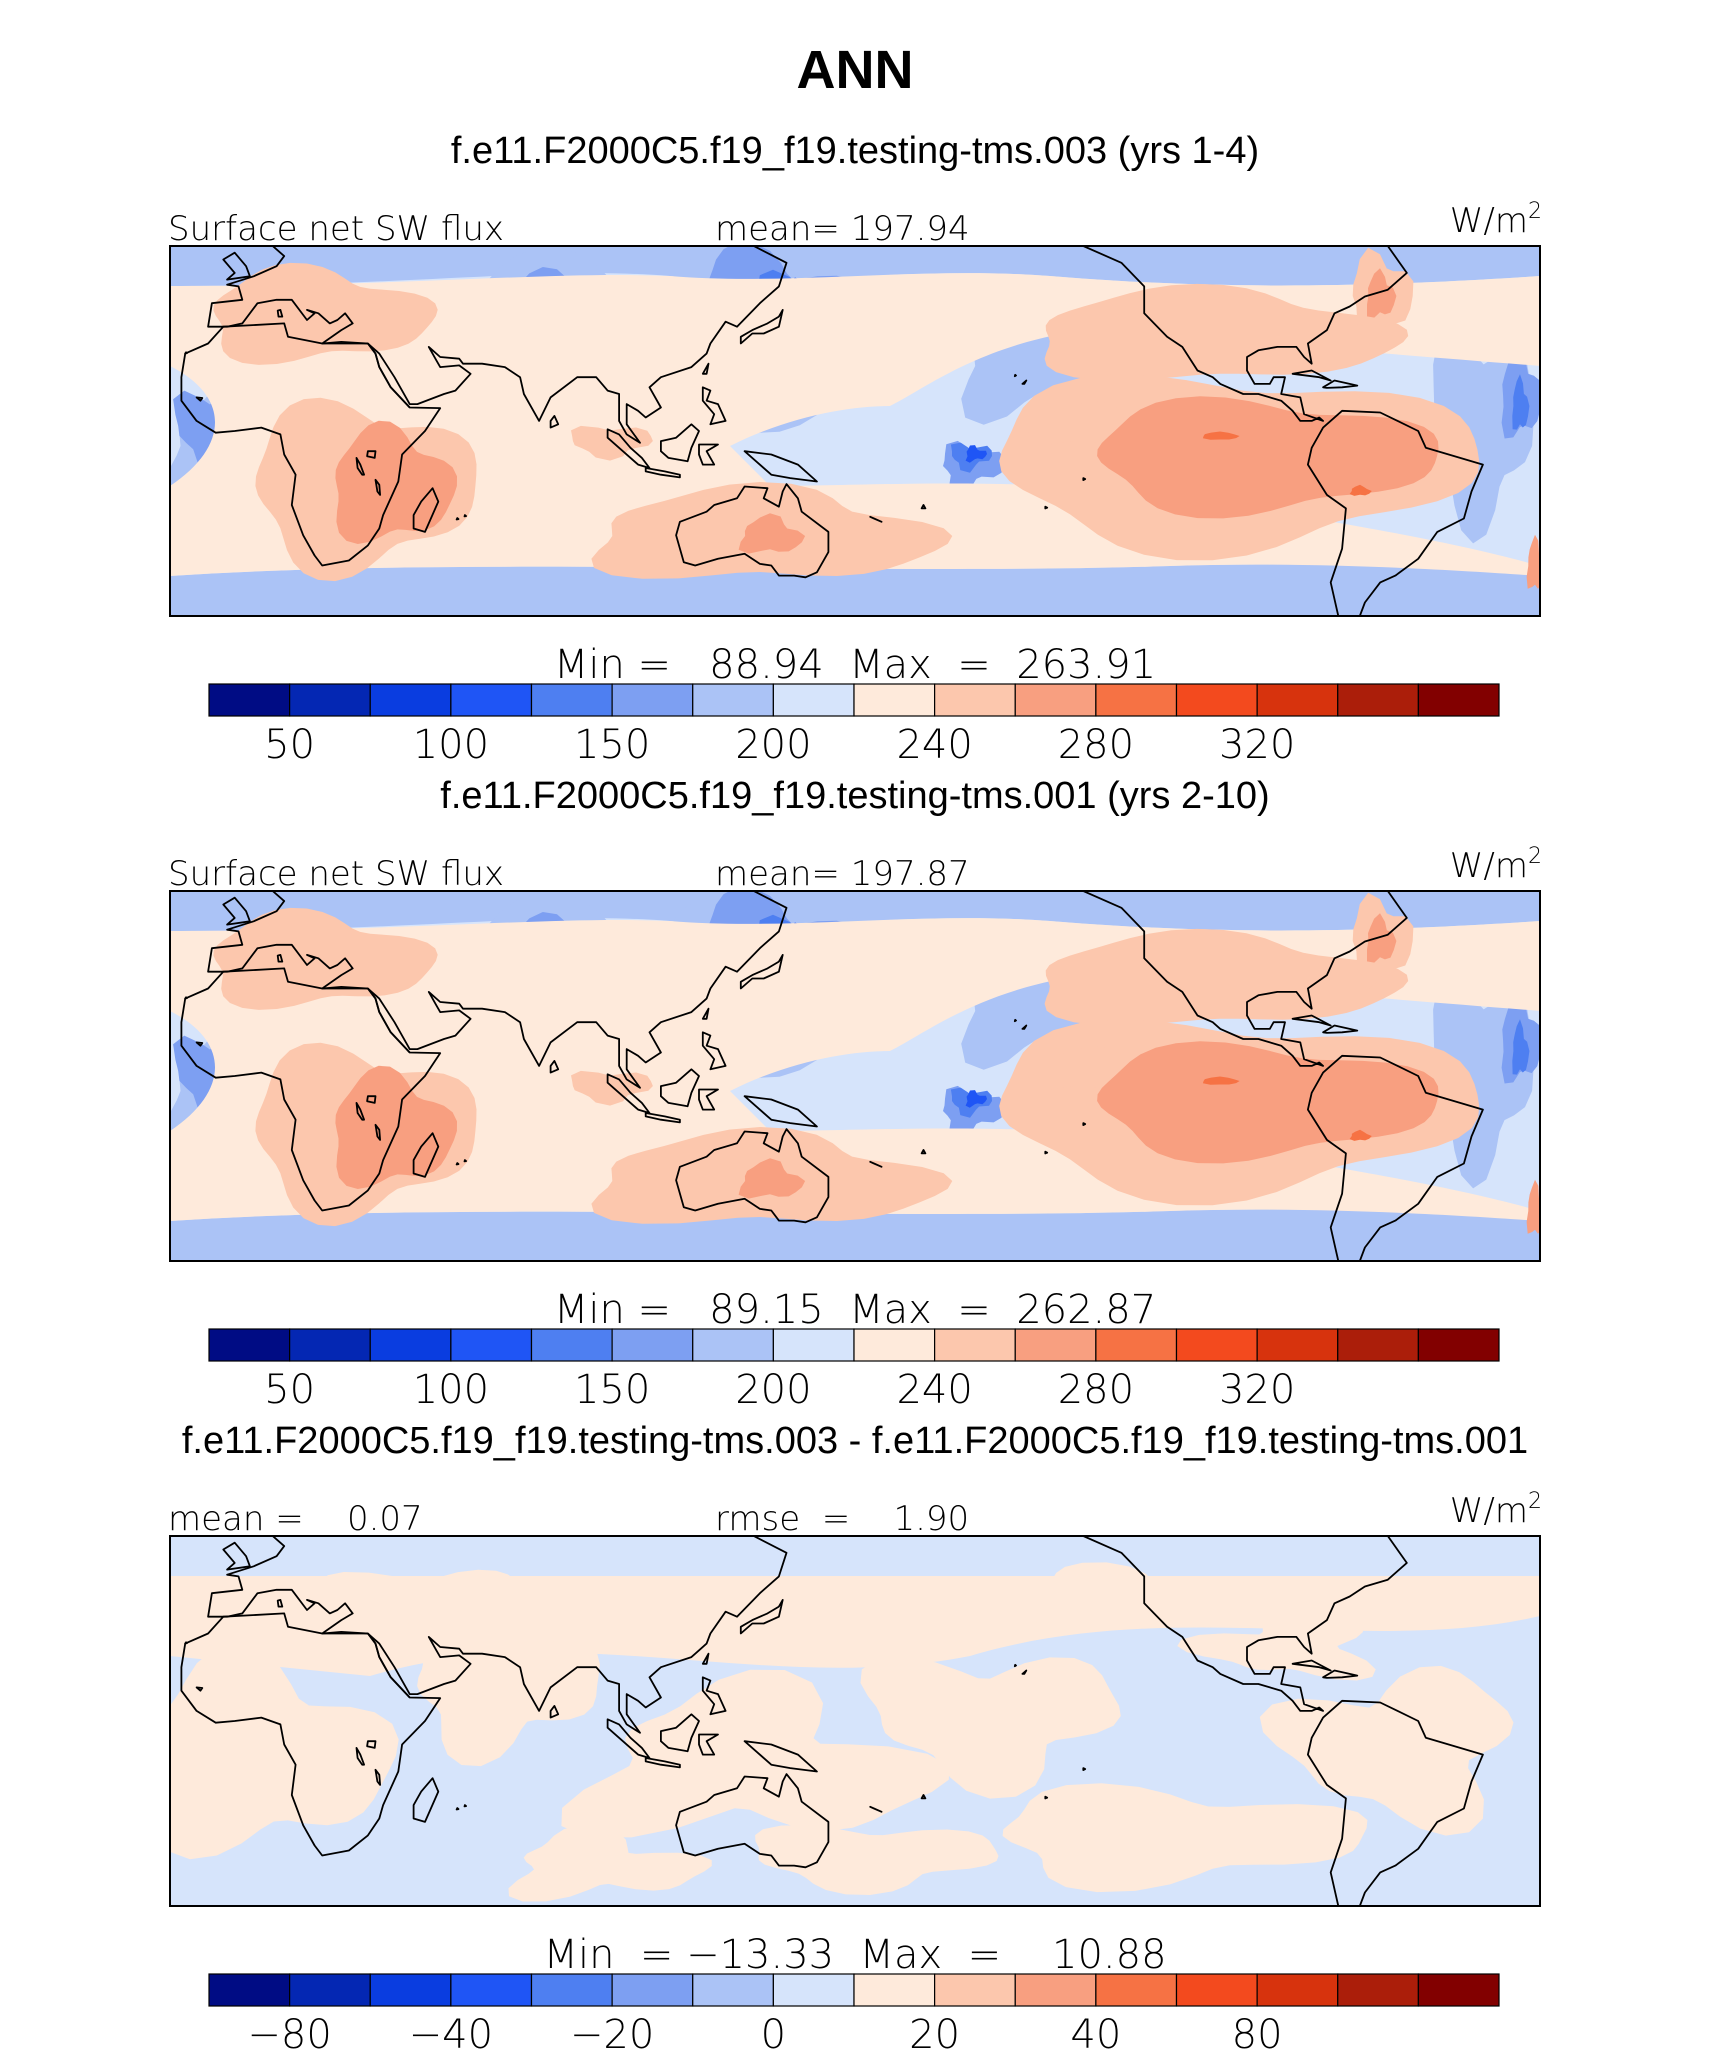 This screenshot has width=1710, height=2067. Describe the element at coordinates (1535, 856) in the screenshot. I see `units-exp-2: 2` at that location.